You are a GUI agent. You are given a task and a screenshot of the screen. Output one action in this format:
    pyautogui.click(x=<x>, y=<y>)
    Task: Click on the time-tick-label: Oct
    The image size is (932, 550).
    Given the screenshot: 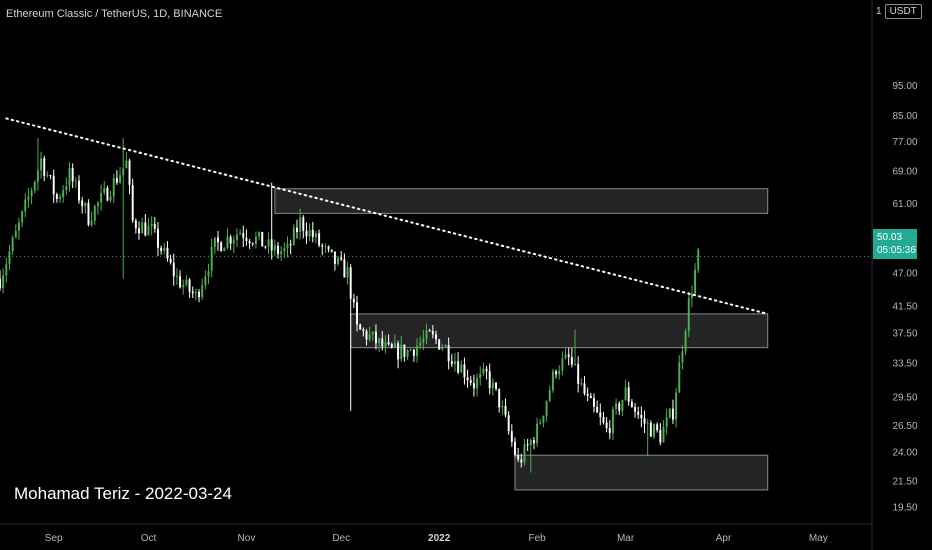 What is the action you would take?
    pyautogui.click(x=149, y=538)
    